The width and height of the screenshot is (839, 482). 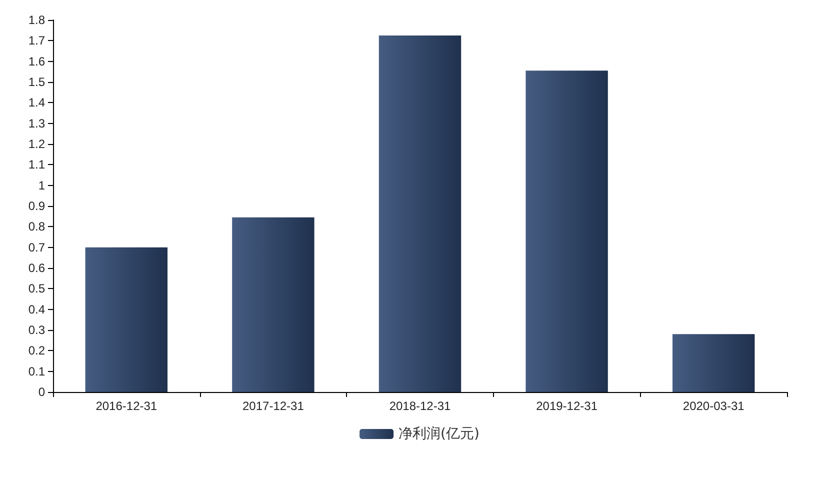 What do you see at coordinates (37, 330) in the screenshot?
I see `y-tick-label: 0.3` at bounding box center [37, 330].